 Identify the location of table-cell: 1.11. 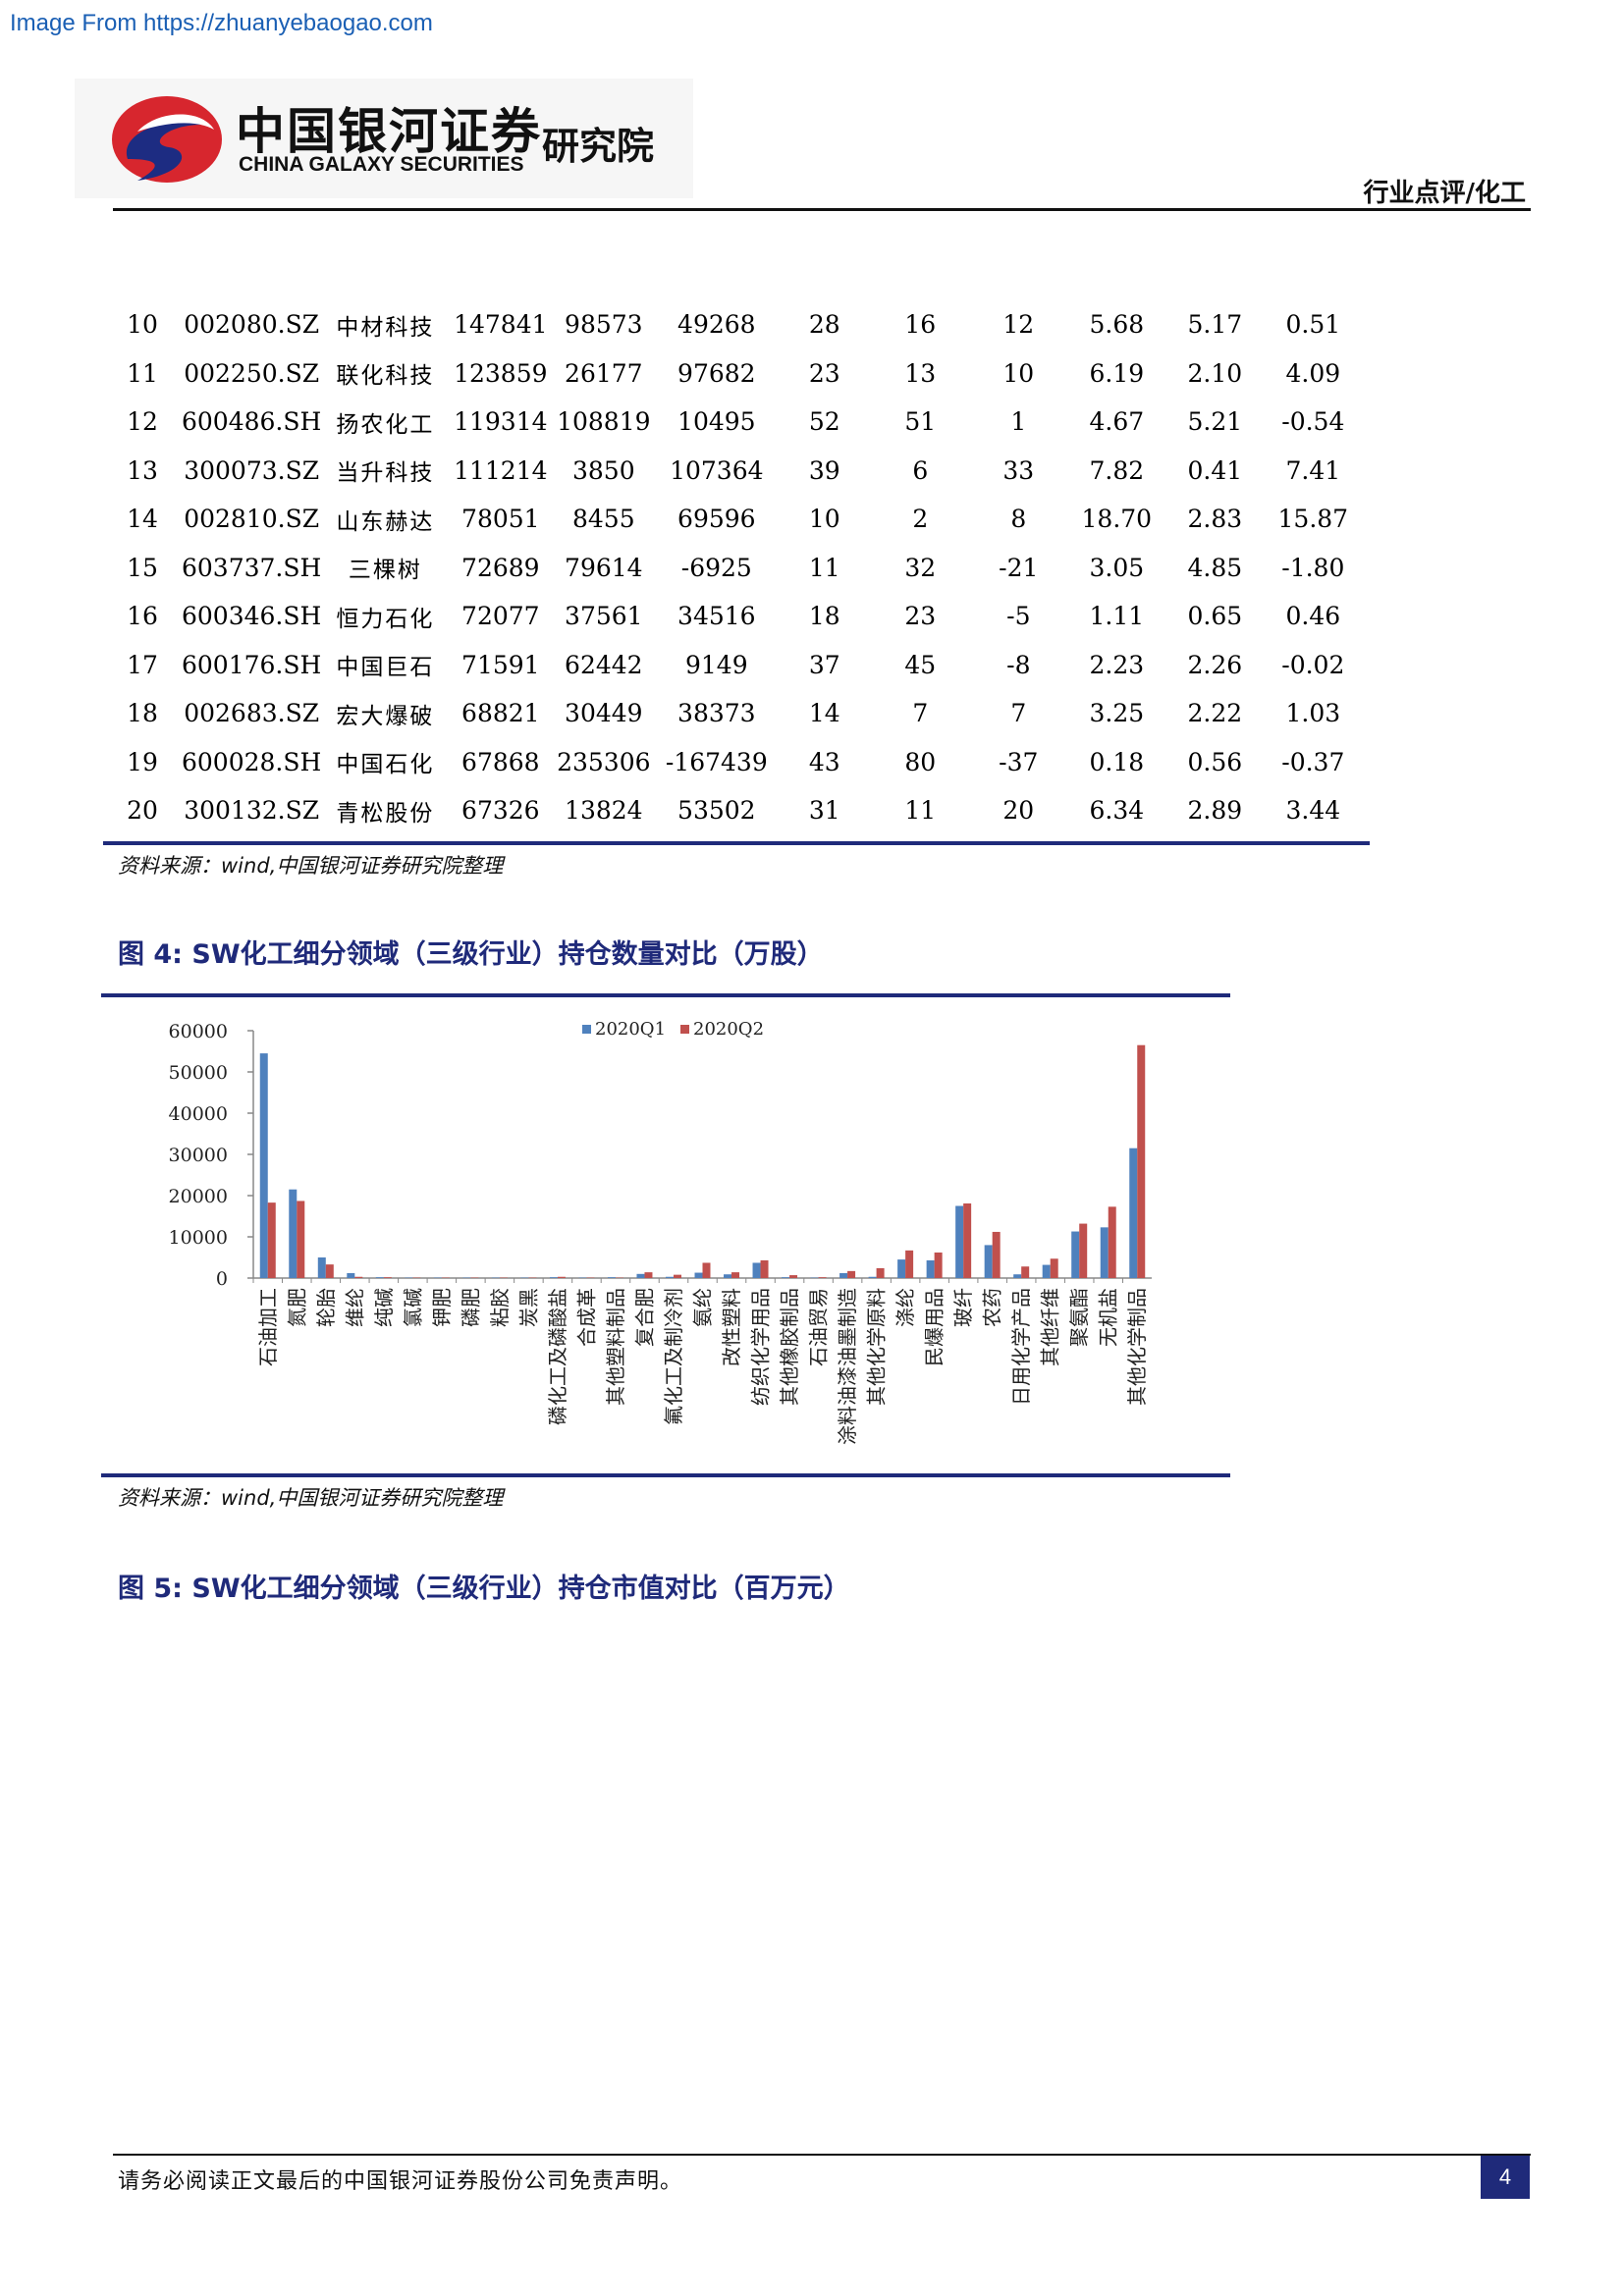
(1117, 616).